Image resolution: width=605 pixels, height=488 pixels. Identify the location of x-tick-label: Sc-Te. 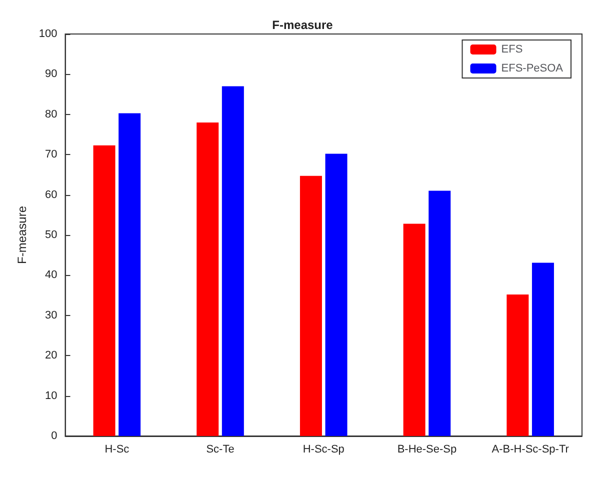
(220, 450).